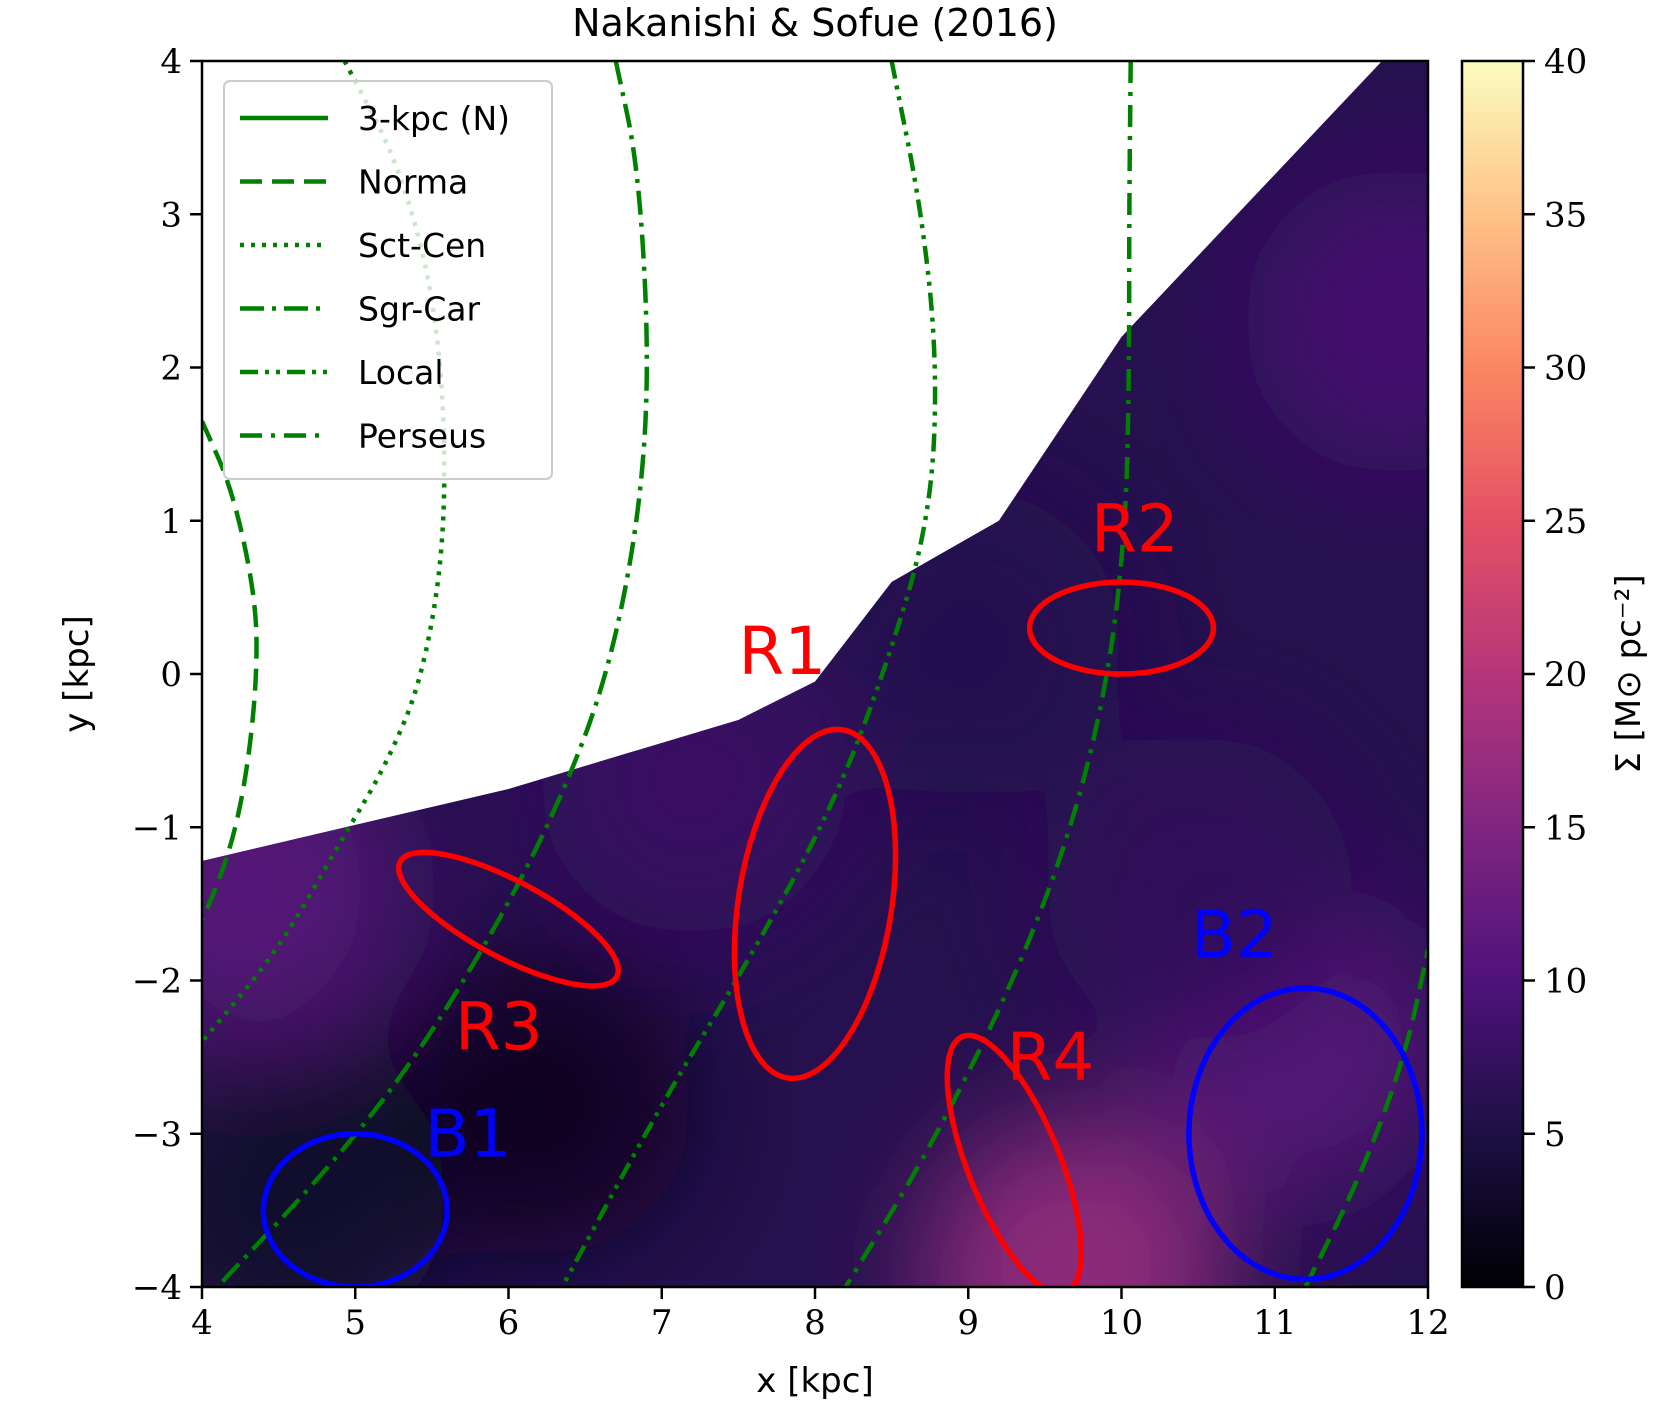 The width and height of the screenshot is (1669, 1423). Describe the element at coordinates (171, 62) in the screenshot. I see `y-tick-label: 4` at that location.